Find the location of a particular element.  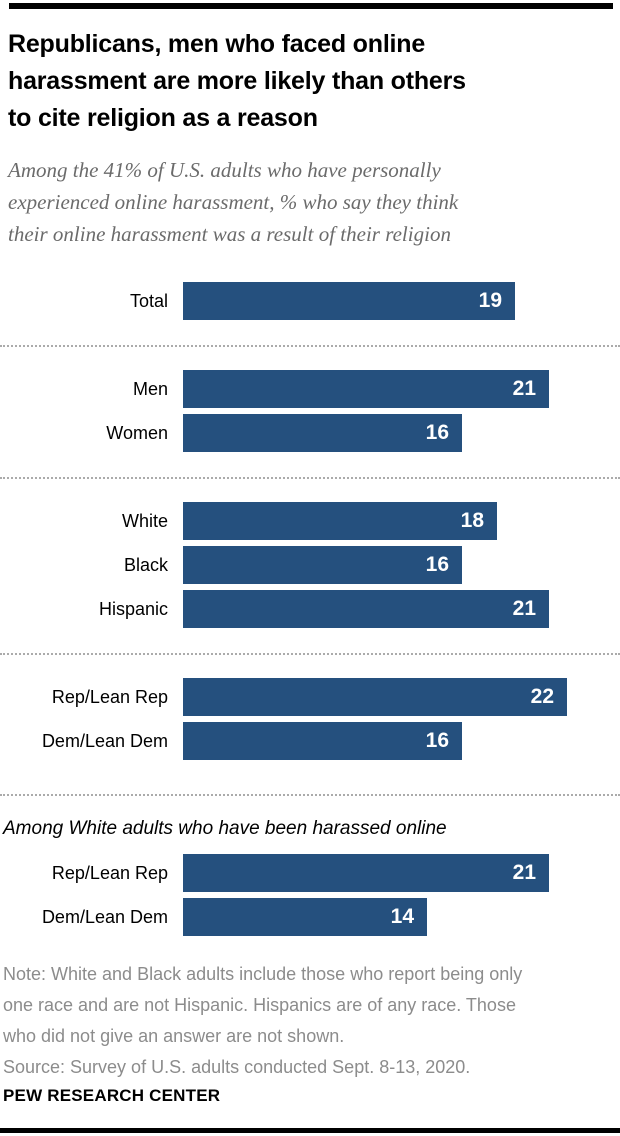

bar-row: Men 21 is located at coordinates (309, 389).